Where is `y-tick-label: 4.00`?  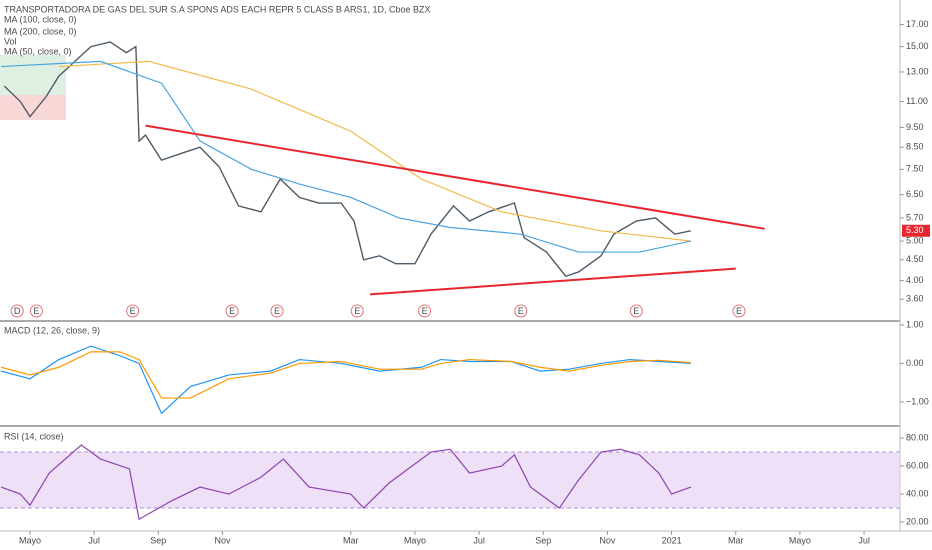 y-tick-label: 4.00 is located at coordinates (915, 280).